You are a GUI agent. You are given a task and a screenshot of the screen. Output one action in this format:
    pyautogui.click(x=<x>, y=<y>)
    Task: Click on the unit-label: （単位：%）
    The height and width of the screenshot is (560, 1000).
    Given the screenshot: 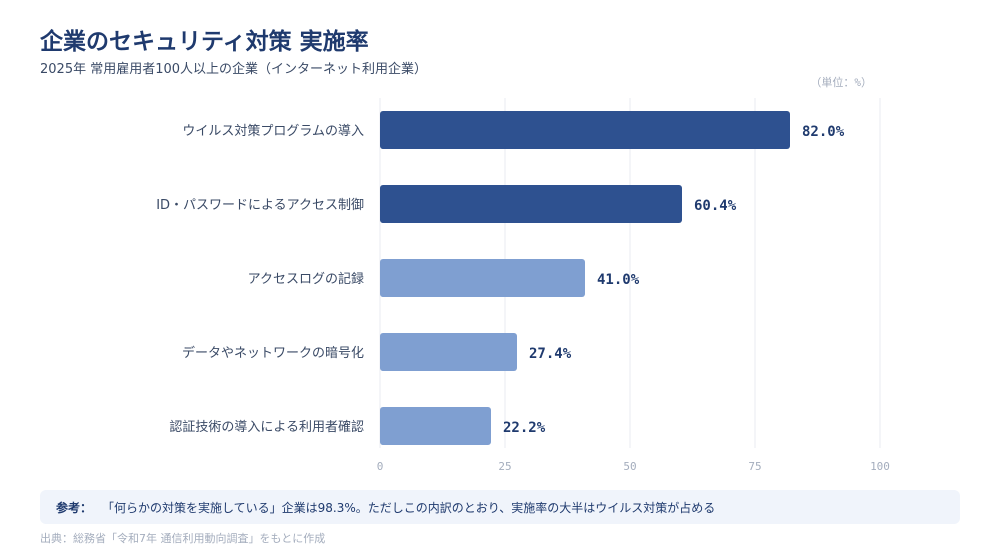 What is the action you would take?
    pyautogui.click(x=841, y=82)
    